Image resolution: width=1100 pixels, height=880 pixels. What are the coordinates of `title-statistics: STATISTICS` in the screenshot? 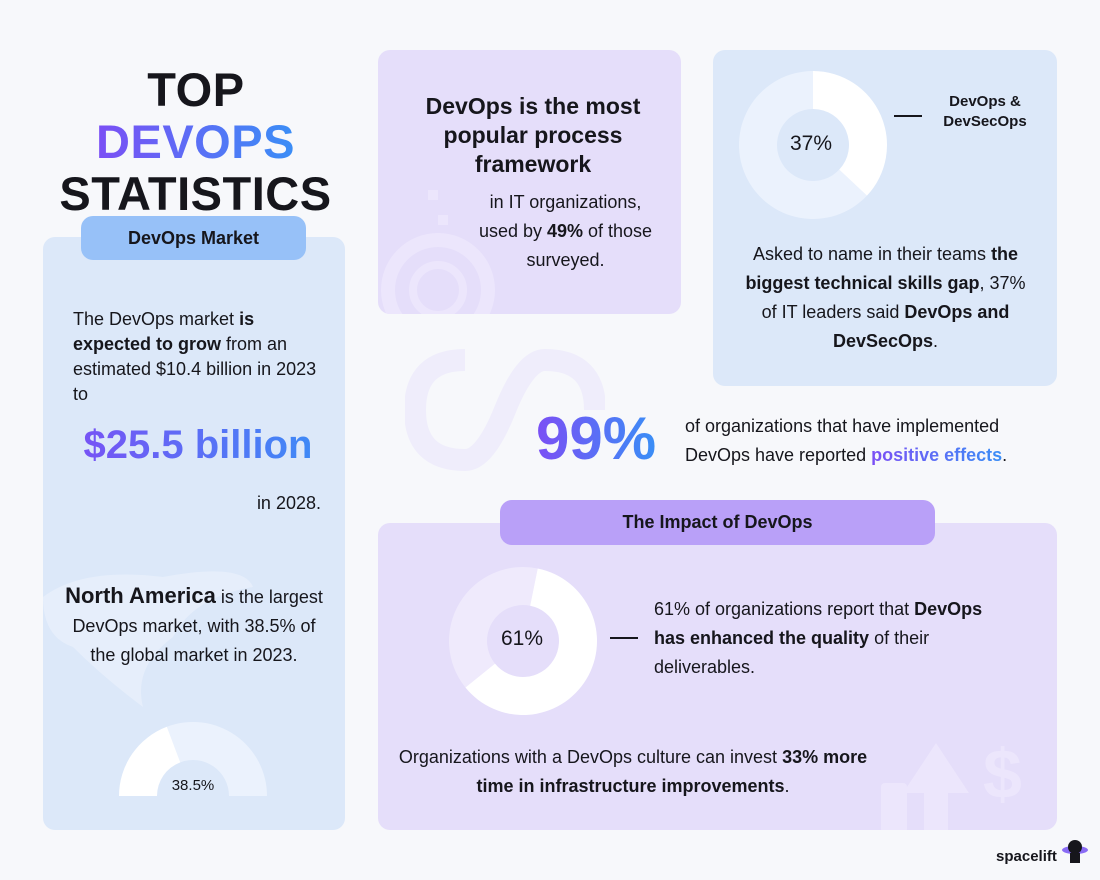 It's located at (195, 193).